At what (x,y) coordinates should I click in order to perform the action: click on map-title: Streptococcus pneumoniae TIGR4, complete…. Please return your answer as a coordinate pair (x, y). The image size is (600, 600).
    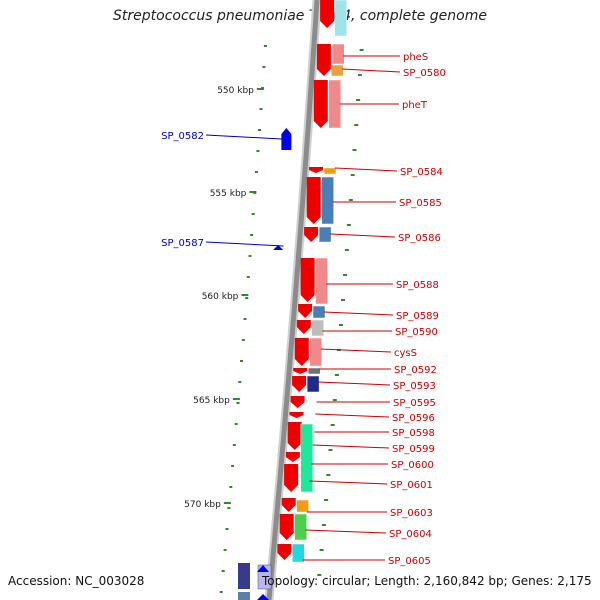
    Looking at the image, I should click on (300, 16).